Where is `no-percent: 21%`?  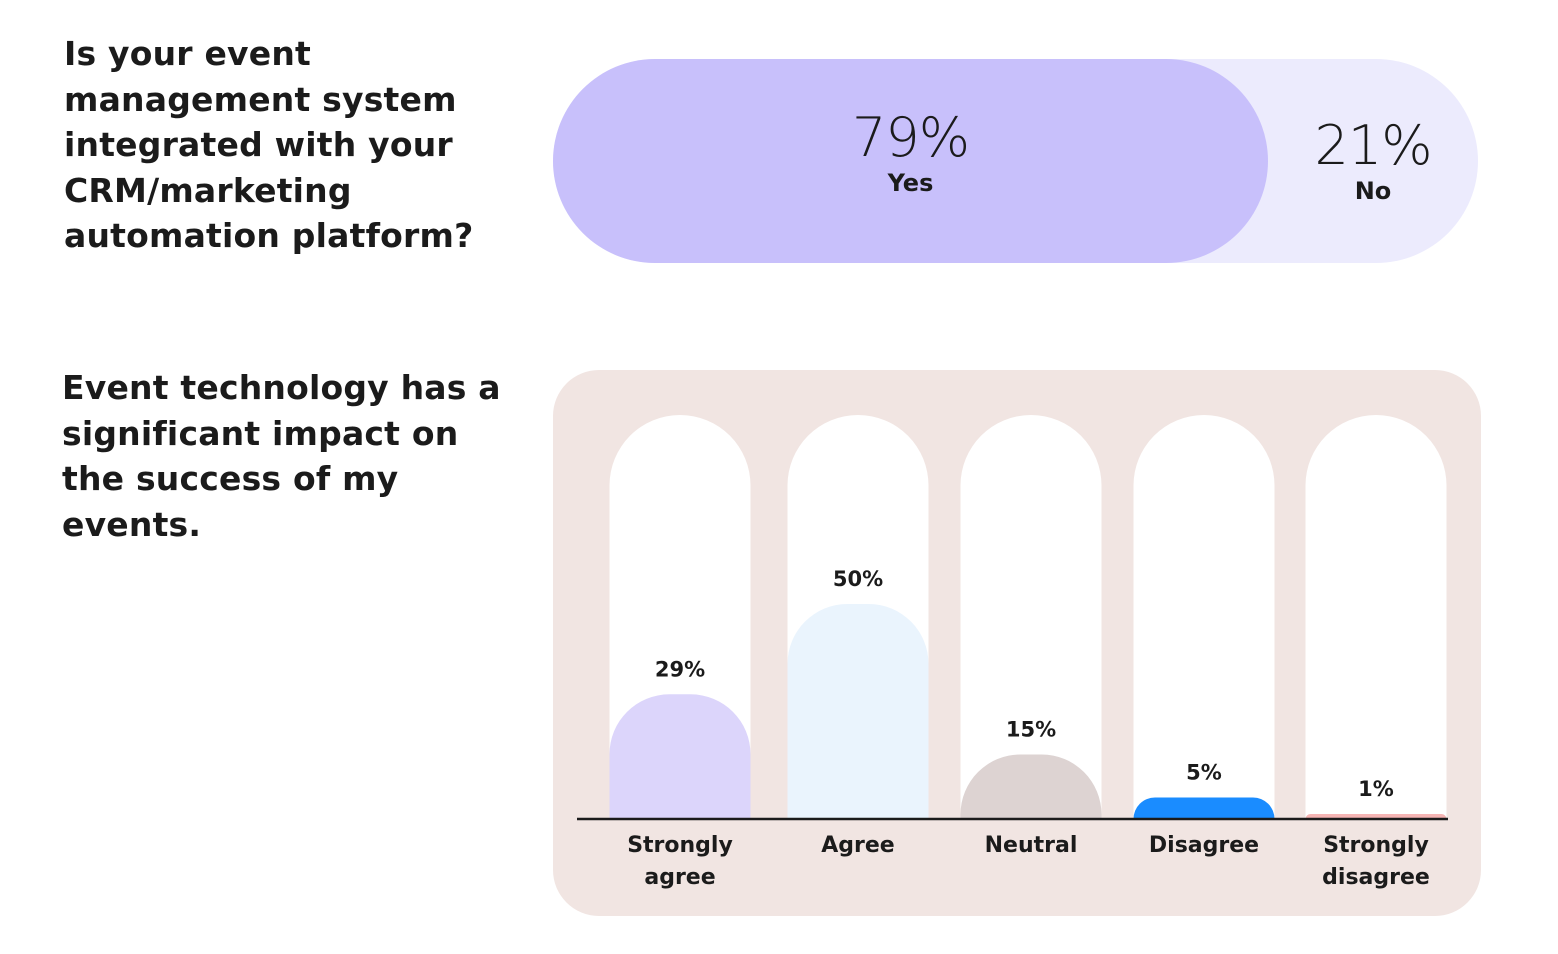
no-percent: 21% is located at coordinates (1373, 145).